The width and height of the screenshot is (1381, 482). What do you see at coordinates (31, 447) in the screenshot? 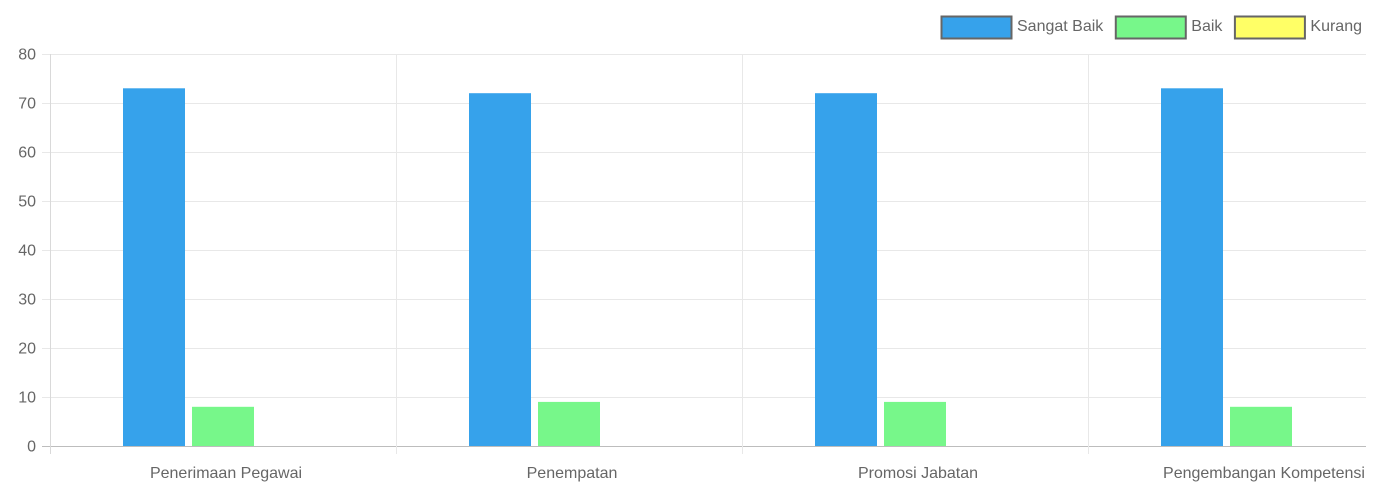
I see `y-tick-label: 0` at bounding box center [31, 447].